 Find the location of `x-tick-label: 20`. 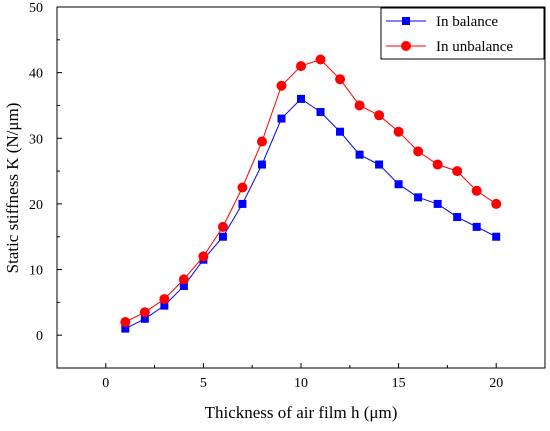

x-tick-label: 20 is located at coordinates (496, 383).